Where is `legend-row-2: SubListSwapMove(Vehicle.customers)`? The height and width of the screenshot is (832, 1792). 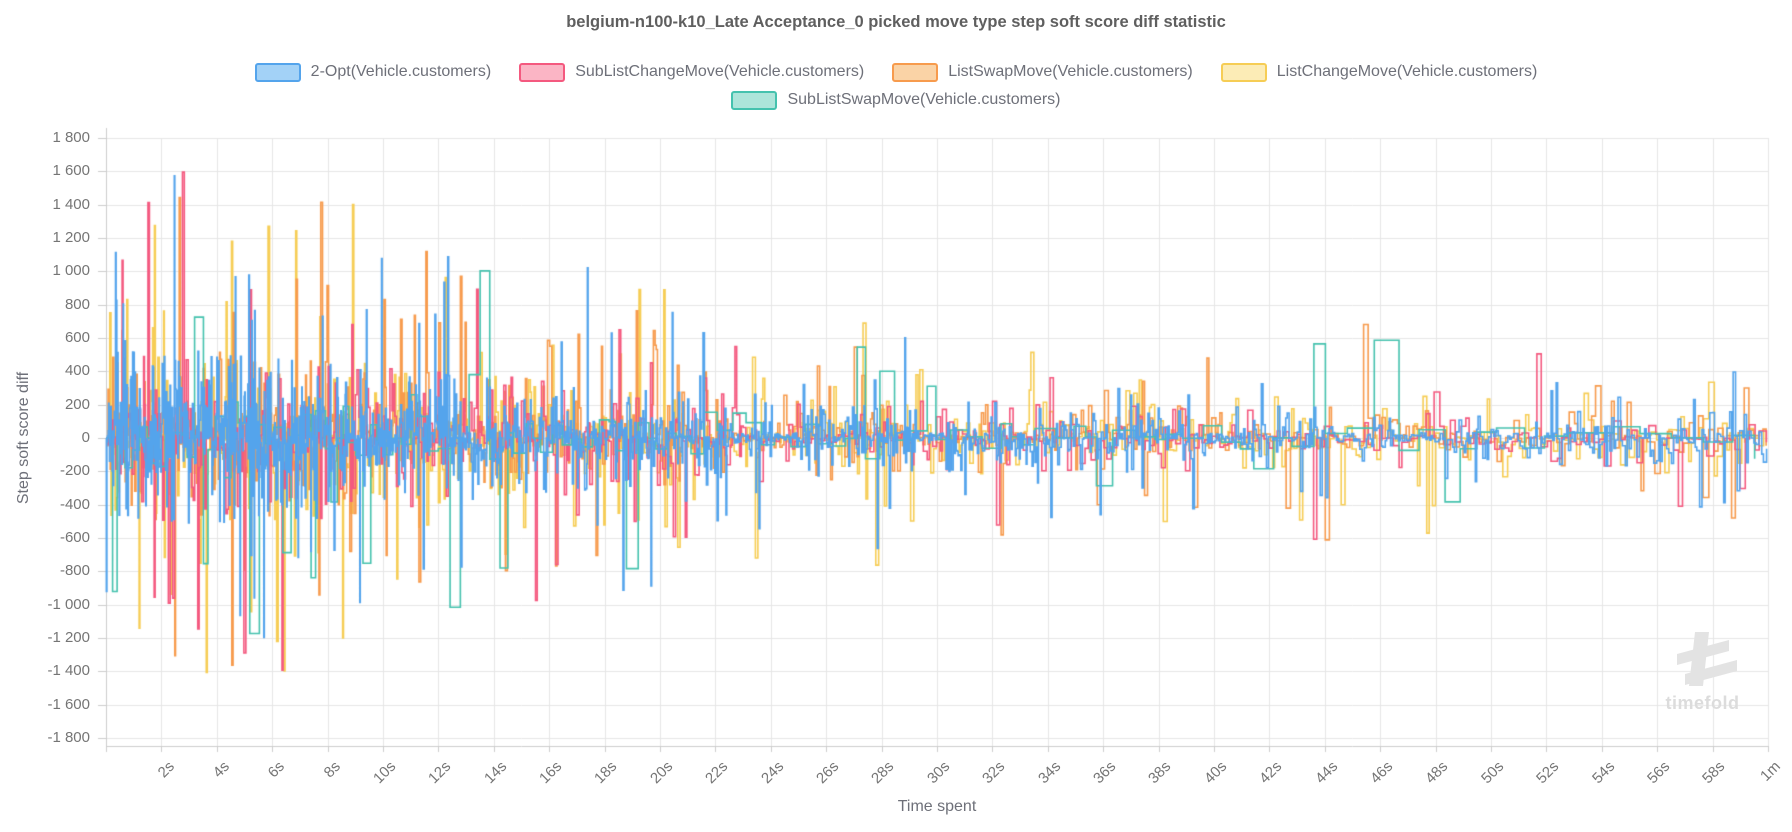
legend-row-2: SubListSwapMove(Vehicle.customers) is located at coordinates (896, 100).